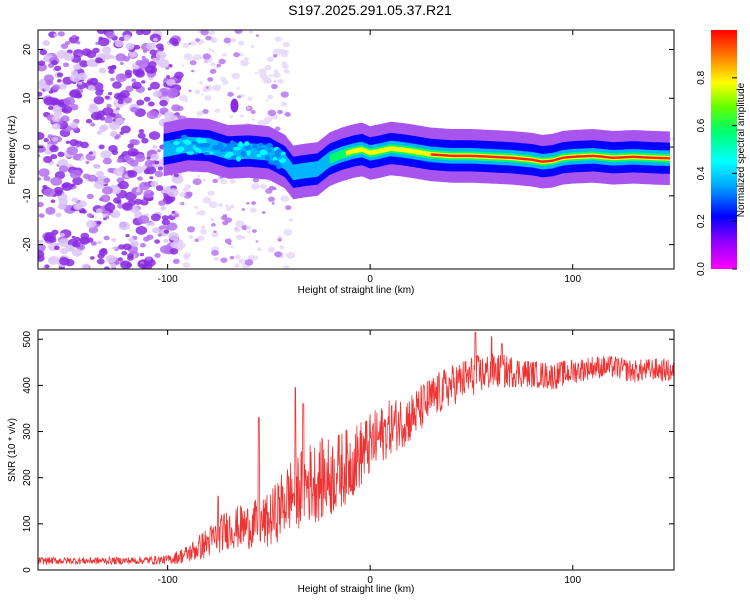 This screenshot has width=750, height=600. I want to click on colorbar, so click(724, 149).